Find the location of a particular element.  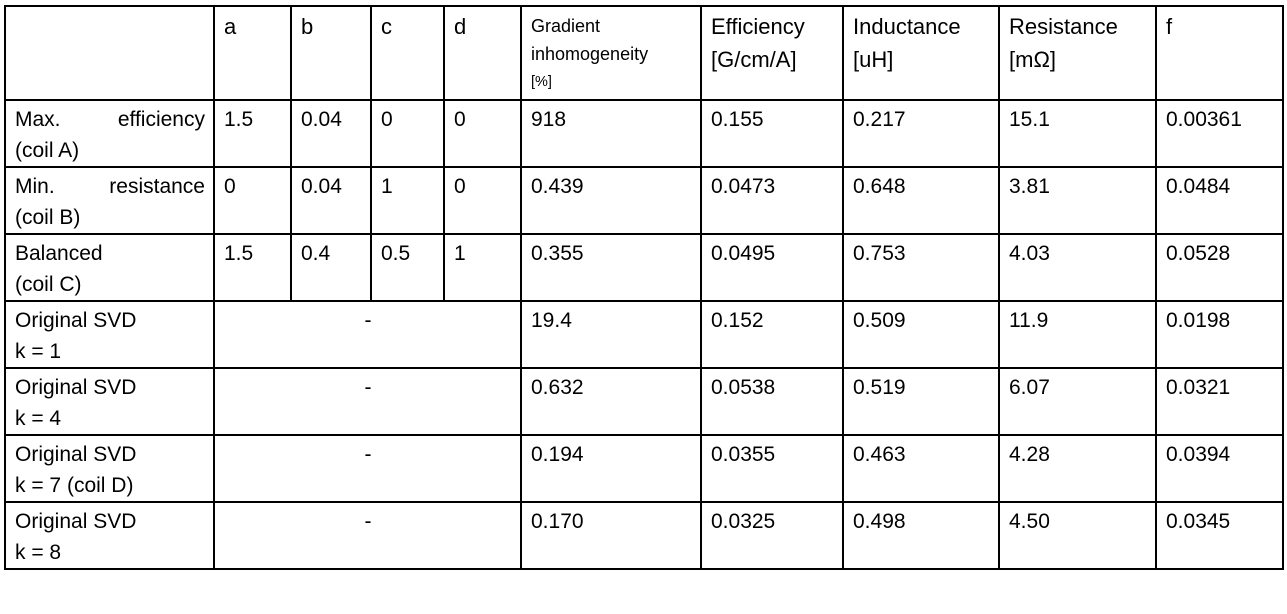

cell-inductance: 0.753 is located at coordinates (921, 267).